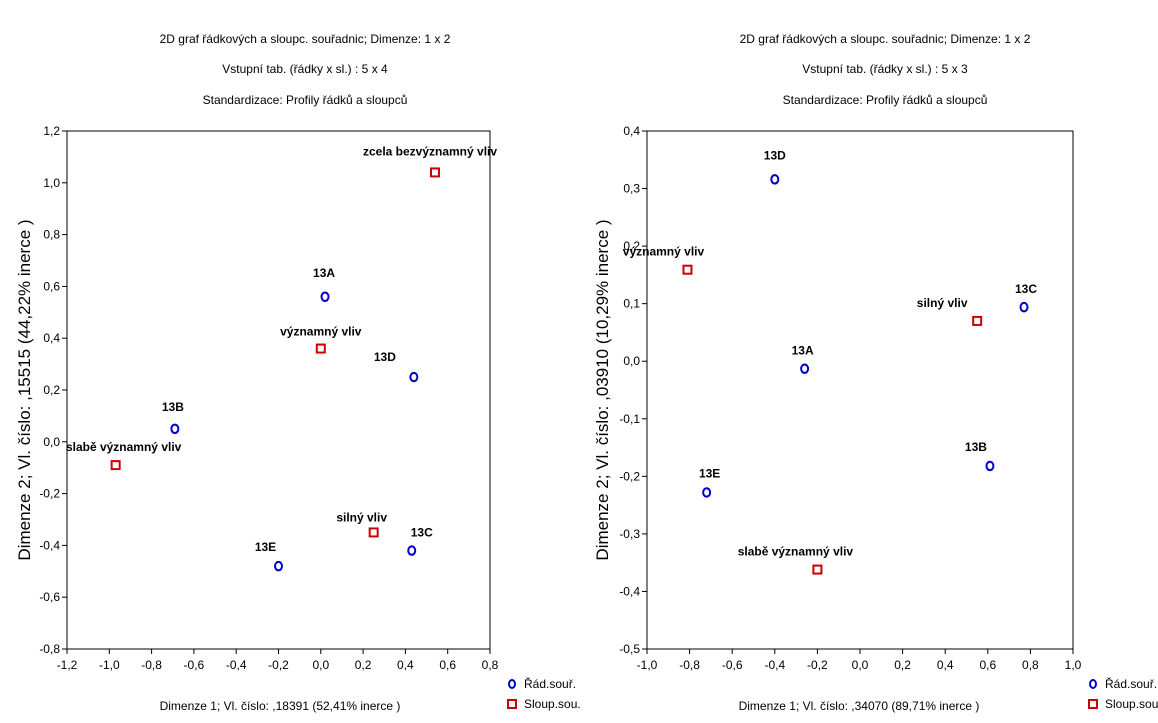 The image size is (1158, 723). I want to click on y-tick-label: -0,1, so click(629, 419).